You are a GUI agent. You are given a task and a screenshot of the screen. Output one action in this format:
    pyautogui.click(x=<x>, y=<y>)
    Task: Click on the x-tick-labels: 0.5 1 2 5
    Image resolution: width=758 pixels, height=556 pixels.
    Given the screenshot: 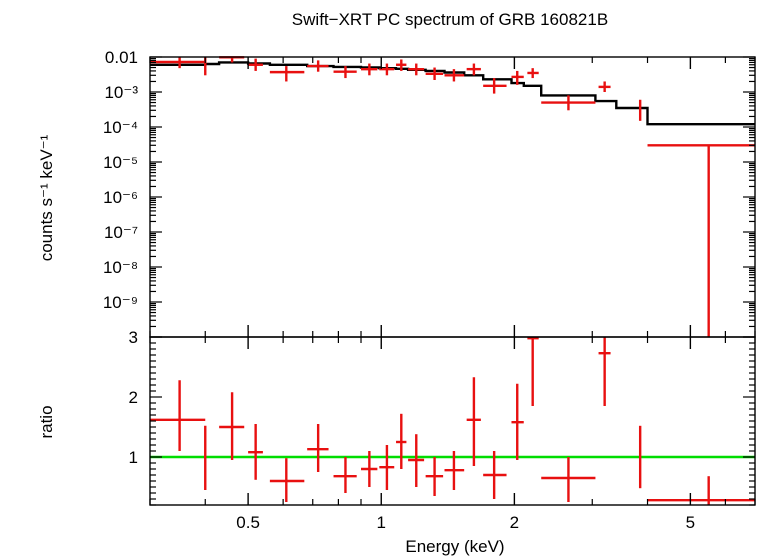 What is the action you would take?
    pyautogui.click(x=465, y=522)
    